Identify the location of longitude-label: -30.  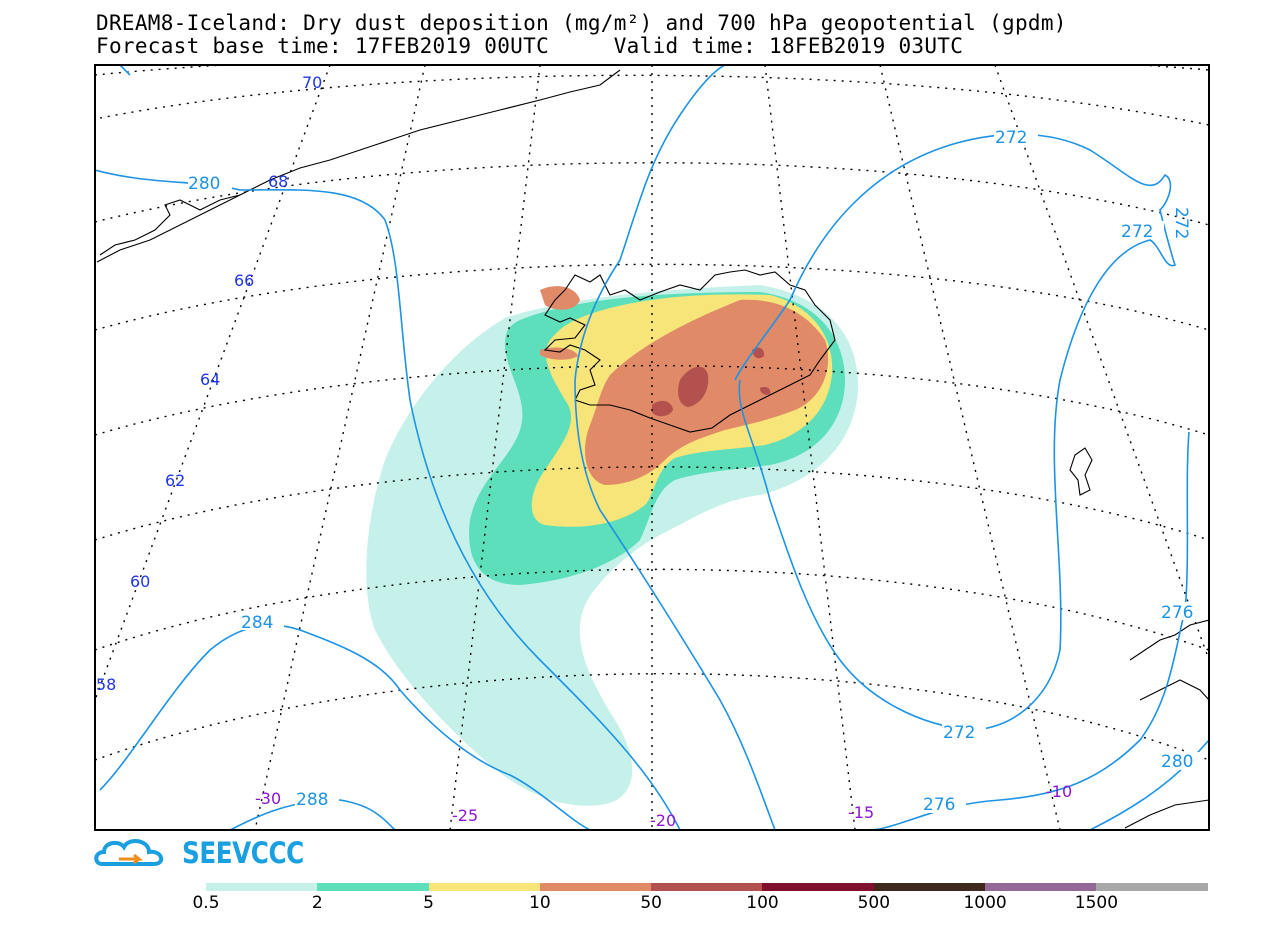
(268, 798).